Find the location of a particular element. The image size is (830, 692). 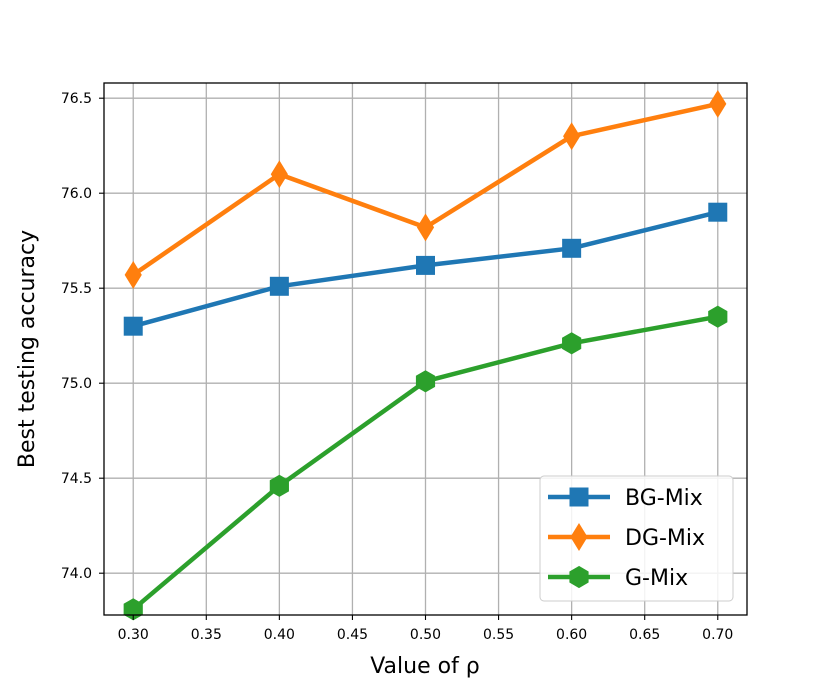

x-tick-label: 0.70 is located at coordinates (717, 635).